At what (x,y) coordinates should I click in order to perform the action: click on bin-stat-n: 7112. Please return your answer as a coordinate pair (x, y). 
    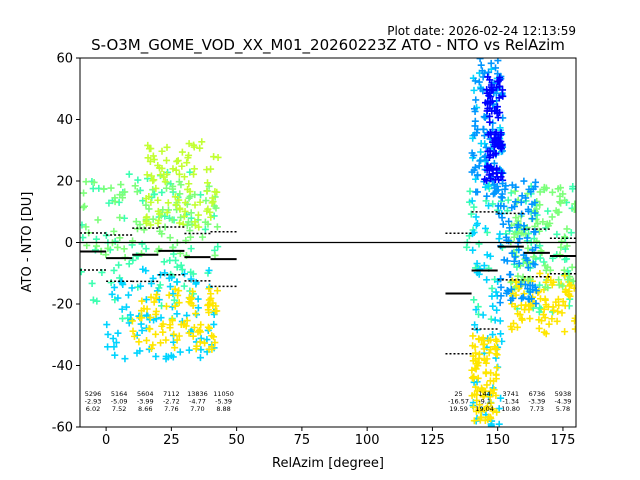
    Looking at the image, I should click on (171, 394).